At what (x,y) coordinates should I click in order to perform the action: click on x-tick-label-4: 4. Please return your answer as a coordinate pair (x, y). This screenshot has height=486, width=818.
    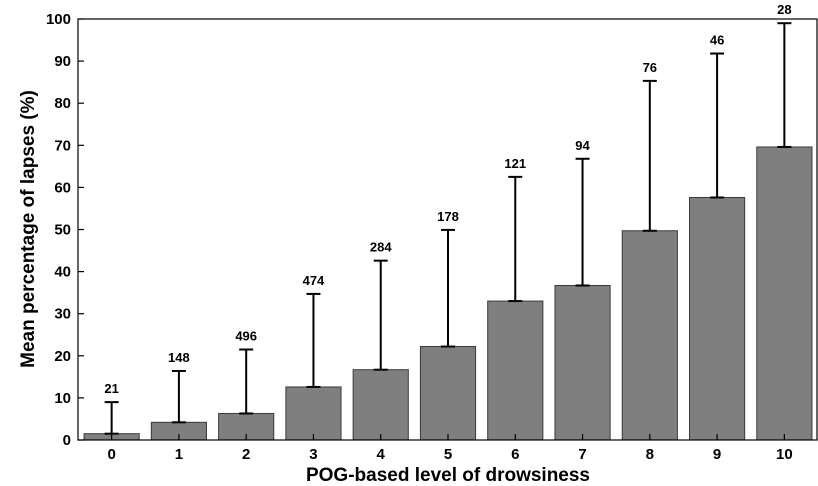
    Looking at the image, I should click on (381, 454).